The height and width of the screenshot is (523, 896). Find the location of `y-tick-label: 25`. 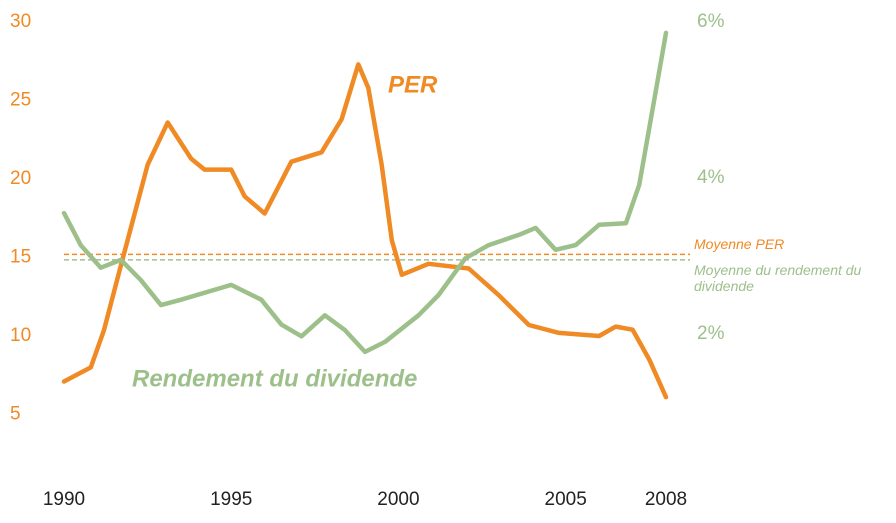

y-tick-label: 25 is located at coordinates (20, 100).